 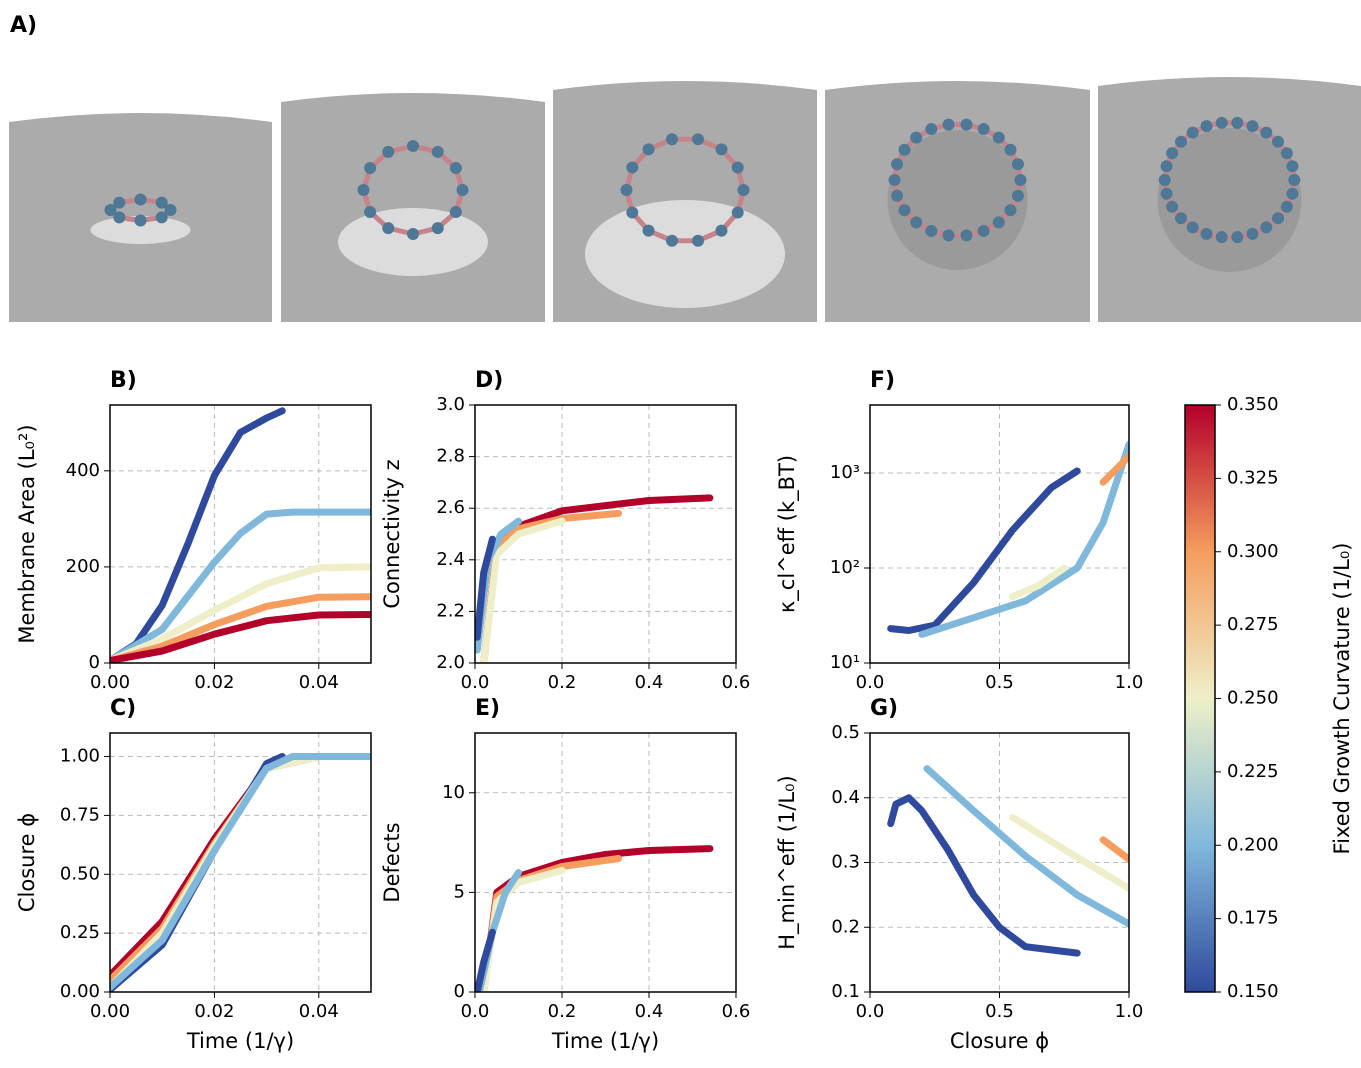 I want to click on x-tick-label: 0.2, so click(x=562, y=682).